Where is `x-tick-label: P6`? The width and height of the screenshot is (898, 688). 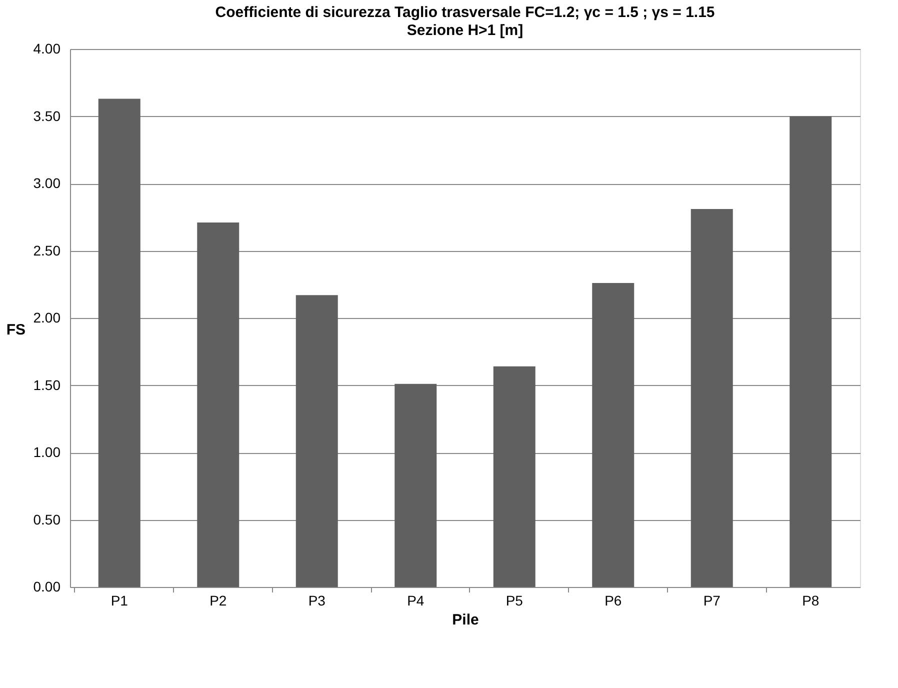
x-tick-label: P6 is located at coordinates (613, 600).